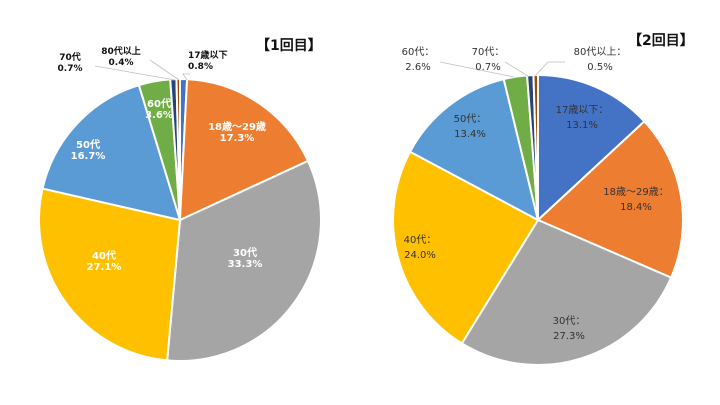  What do you see at coordinates (470, 119) in the screenshot?
I see `slice-category-label: 50代：` at bounding box center [470, 119].